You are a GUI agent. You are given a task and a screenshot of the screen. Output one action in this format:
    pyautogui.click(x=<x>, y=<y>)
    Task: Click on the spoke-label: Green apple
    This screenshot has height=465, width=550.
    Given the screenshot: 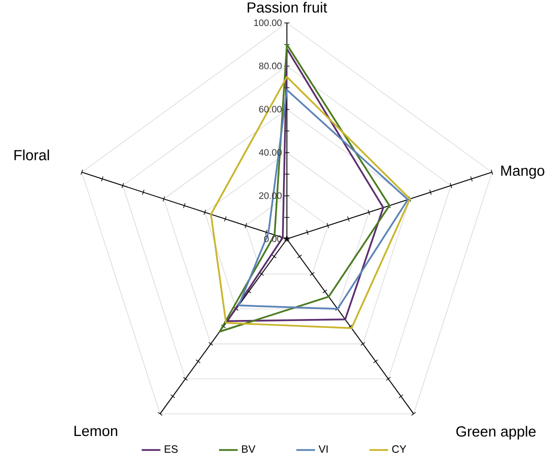 What is the action you would take?
    pyautogui.click(x=496, y=433)
    